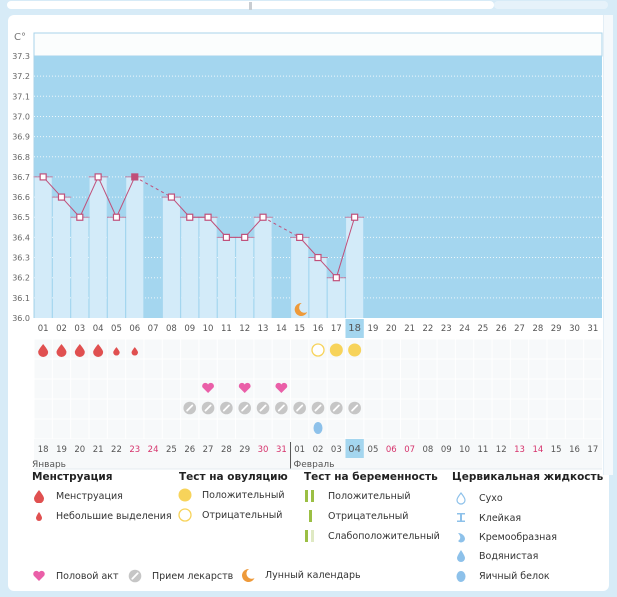 This screenshot has height=597, width=617. I want to click on legend-label: Сухо, so click(491, 498).